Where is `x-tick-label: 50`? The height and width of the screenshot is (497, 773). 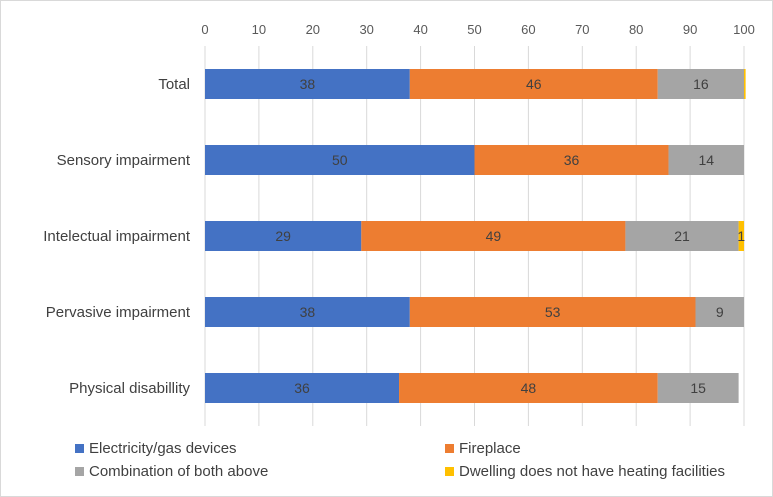
x-tick-label: 50 is located at coordinates (474, 29).